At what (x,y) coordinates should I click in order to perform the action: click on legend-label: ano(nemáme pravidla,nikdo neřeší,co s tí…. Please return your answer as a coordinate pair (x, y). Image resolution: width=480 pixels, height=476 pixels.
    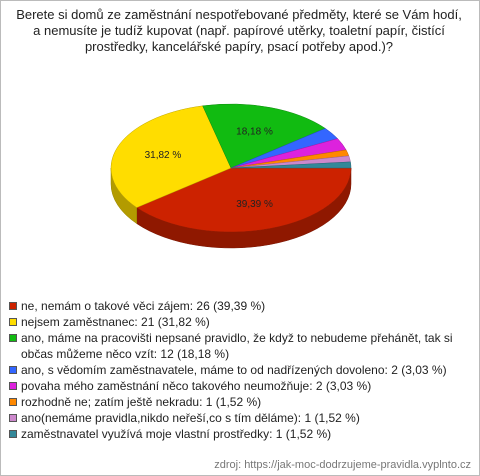
    Looking at the image, I should click on (190, 418).